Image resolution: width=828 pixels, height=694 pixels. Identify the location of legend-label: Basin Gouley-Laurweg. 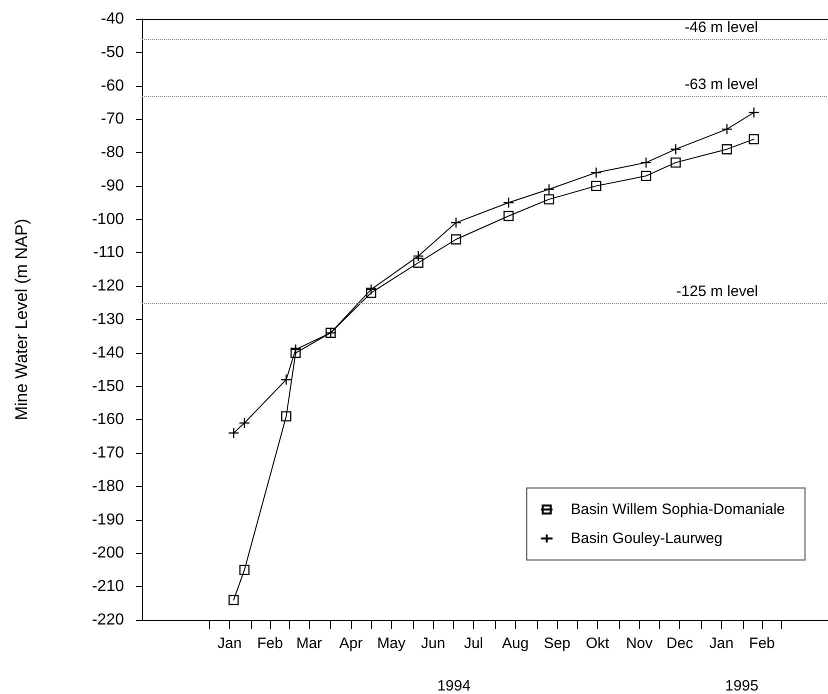
(646, 538).